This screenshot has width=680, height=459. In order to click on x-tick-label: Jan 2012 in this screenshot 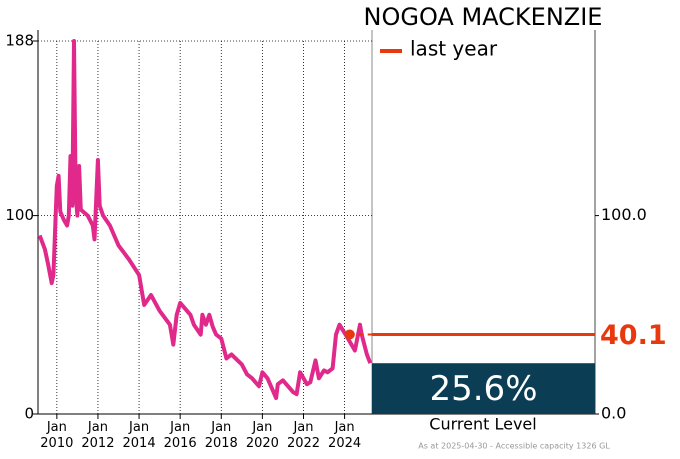, I will do `click(97, 435)`.